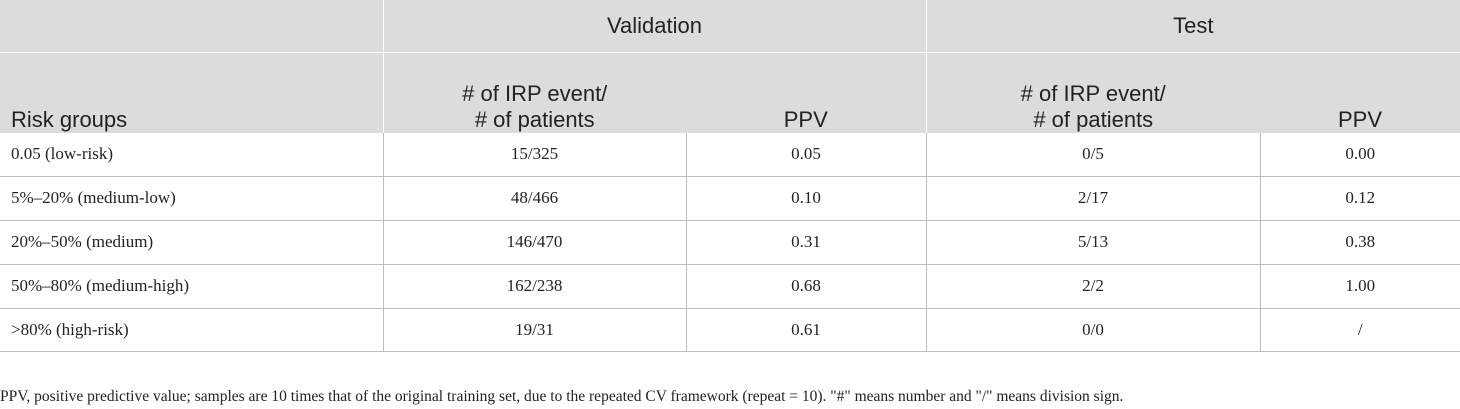 This screenshot has height=409, width=1460. I want to click on header-validation-events: # of IRP event/ # of patients, so click(534, 92).